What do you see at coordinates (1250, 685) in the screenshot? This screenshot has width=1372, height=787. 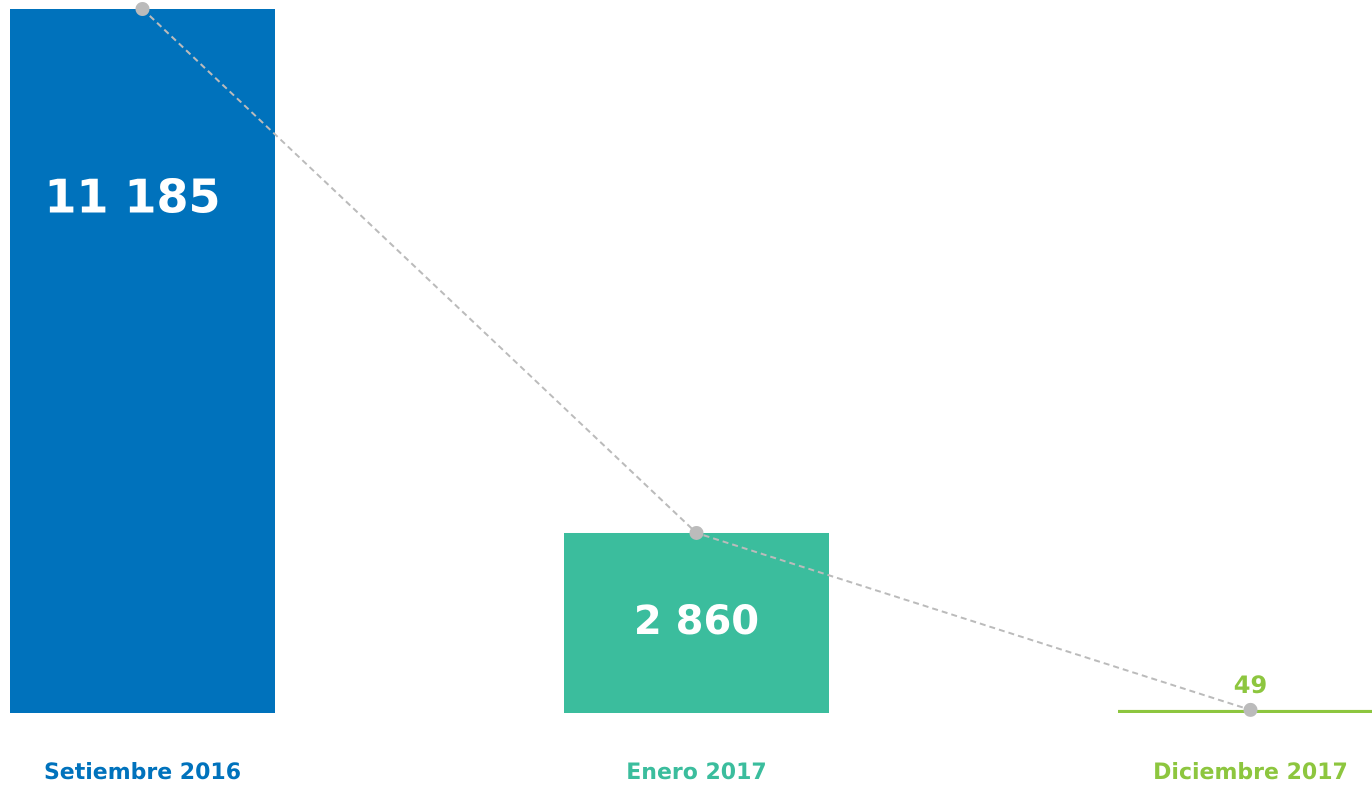 I see `value-label: 49` at bounding box center [1250, 685].